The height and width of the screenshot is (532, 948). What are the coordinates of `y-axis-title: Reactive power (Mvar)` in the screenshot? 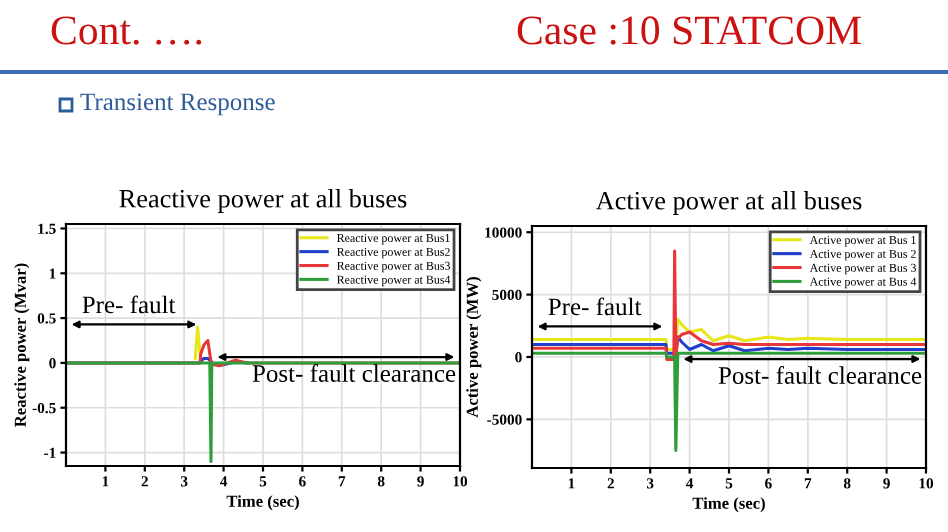 It's located at (22, 345).